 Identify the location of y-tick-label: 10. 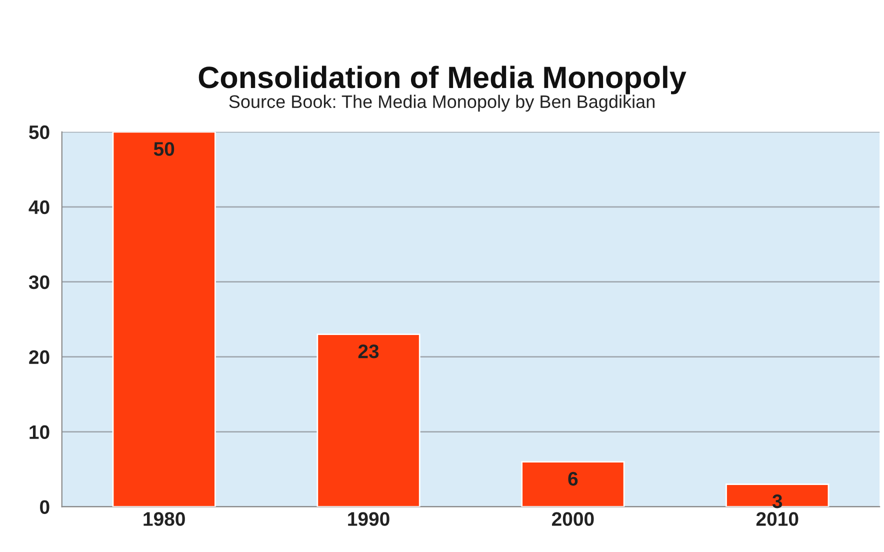
(40, 432).